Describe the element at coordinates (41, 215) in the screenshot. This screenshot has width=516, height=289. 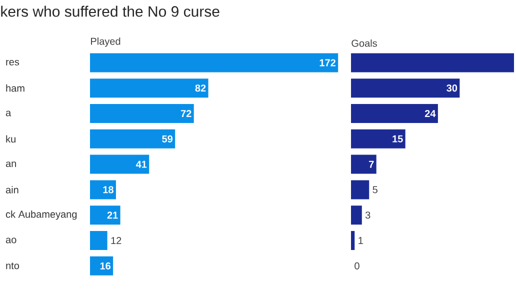
I see `y-tick-label: ck Aubameyang` at that location.